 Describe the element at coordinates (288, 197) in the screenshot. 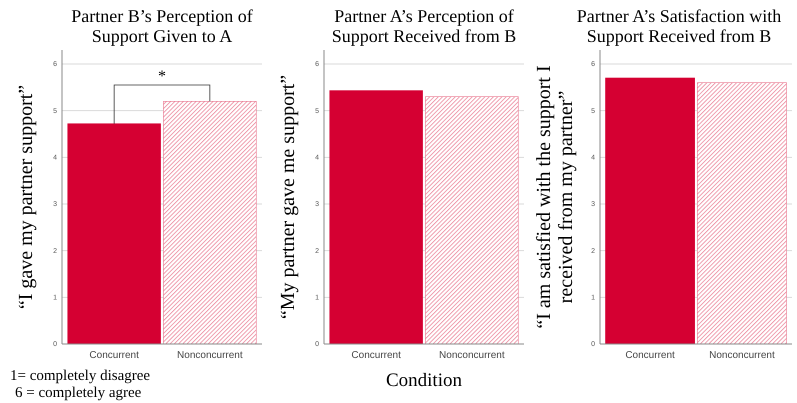

I see `y-axis-title: “My partner gave me support”` at that location.